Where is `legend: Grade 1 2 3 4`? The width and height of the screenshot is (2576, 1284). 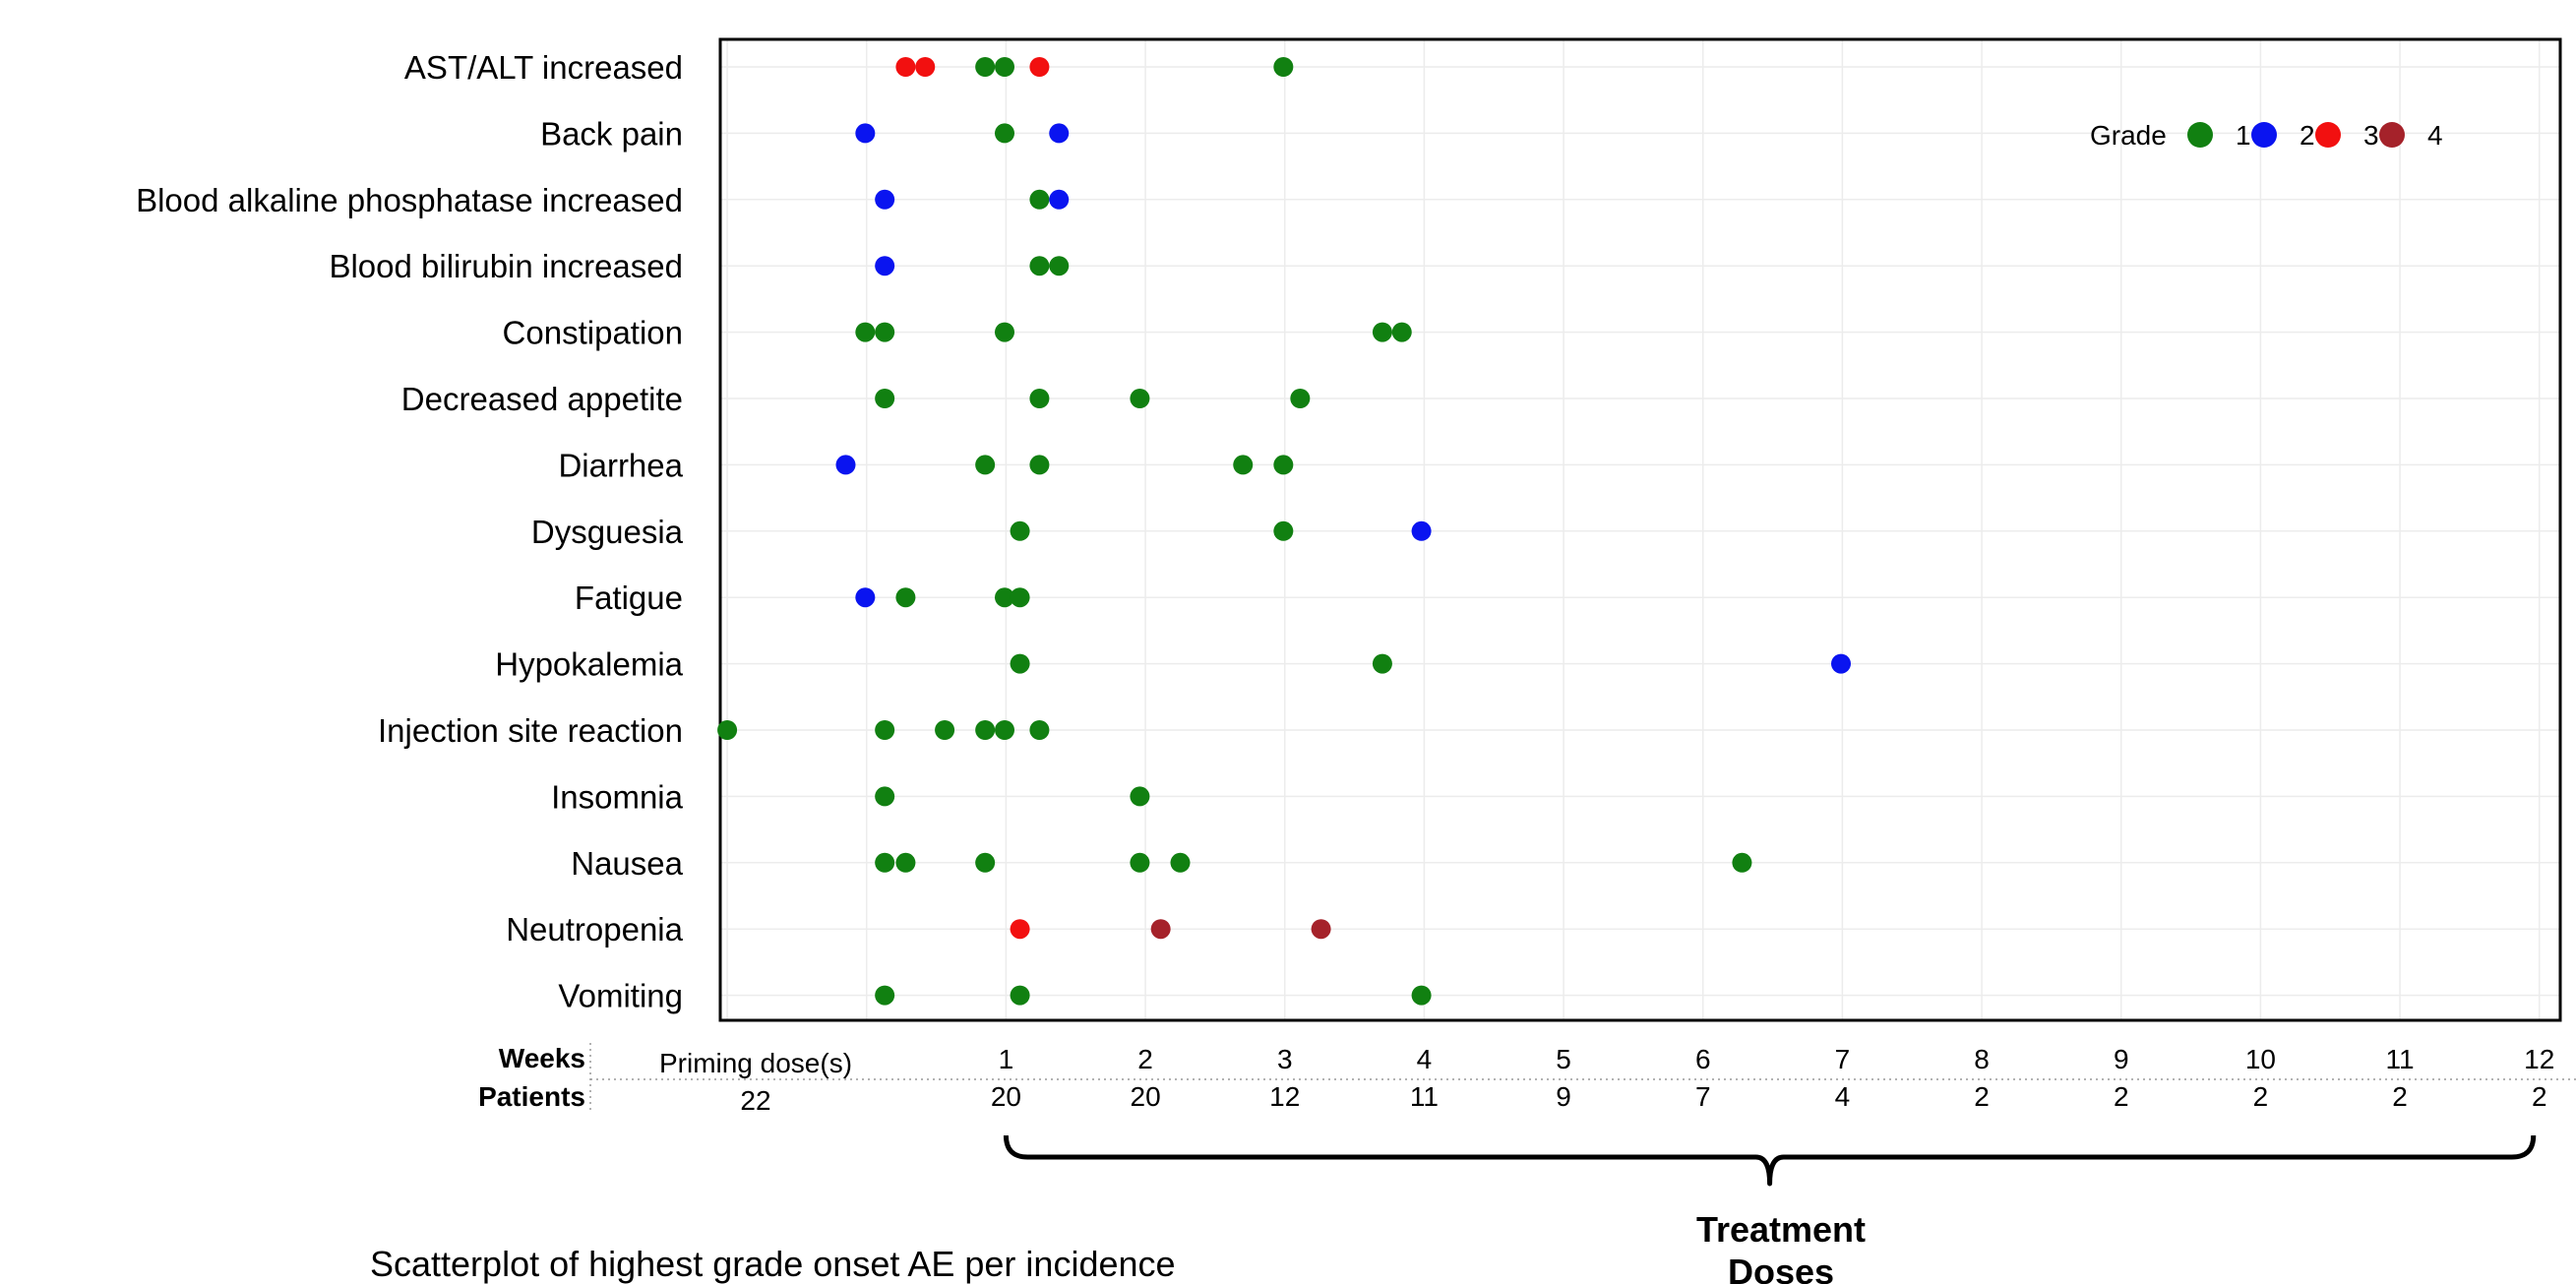 legend: Grade 1 2 3 4 is located at coordinates (2266, 136).